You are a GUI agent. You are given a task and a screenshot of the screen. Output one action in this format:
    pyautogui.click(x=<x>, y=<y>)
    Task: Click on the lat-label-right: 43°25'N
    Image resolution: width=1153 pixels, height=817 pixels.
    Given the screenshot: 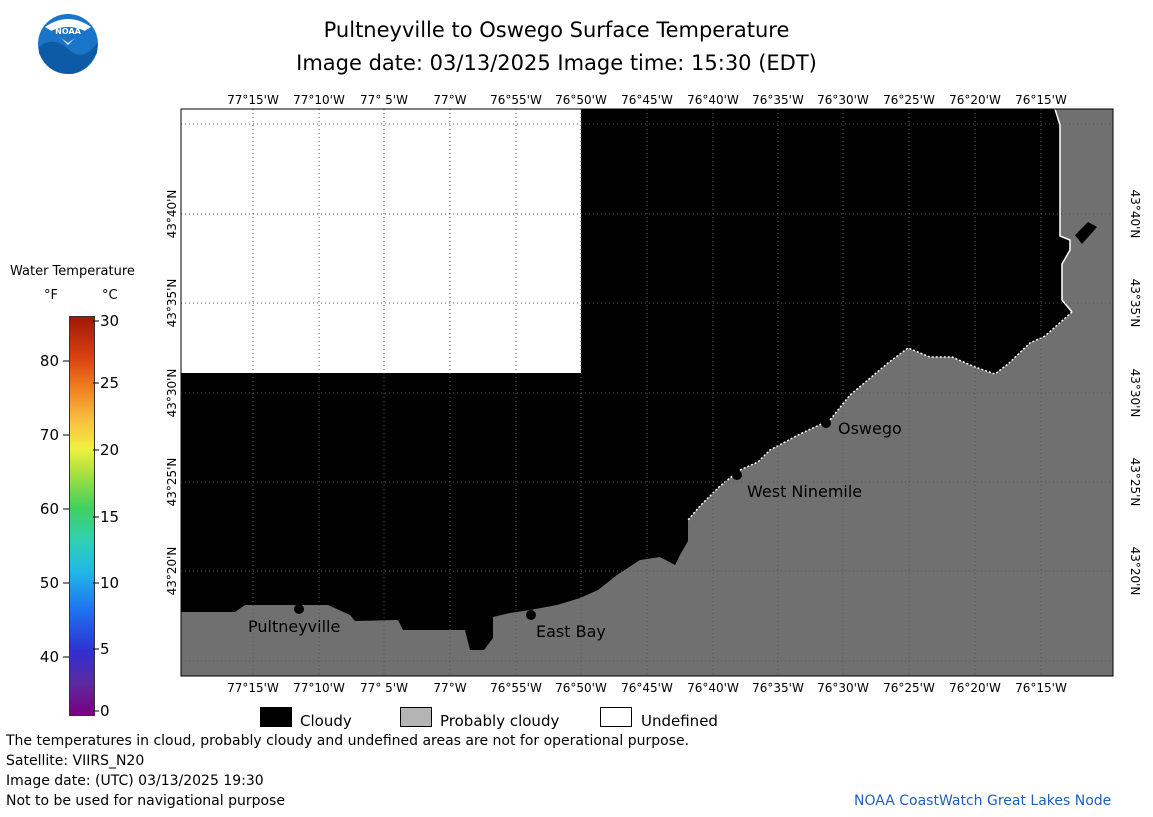 What is the action you would take?
    pyautogui.click(x=1135, y=482)
    